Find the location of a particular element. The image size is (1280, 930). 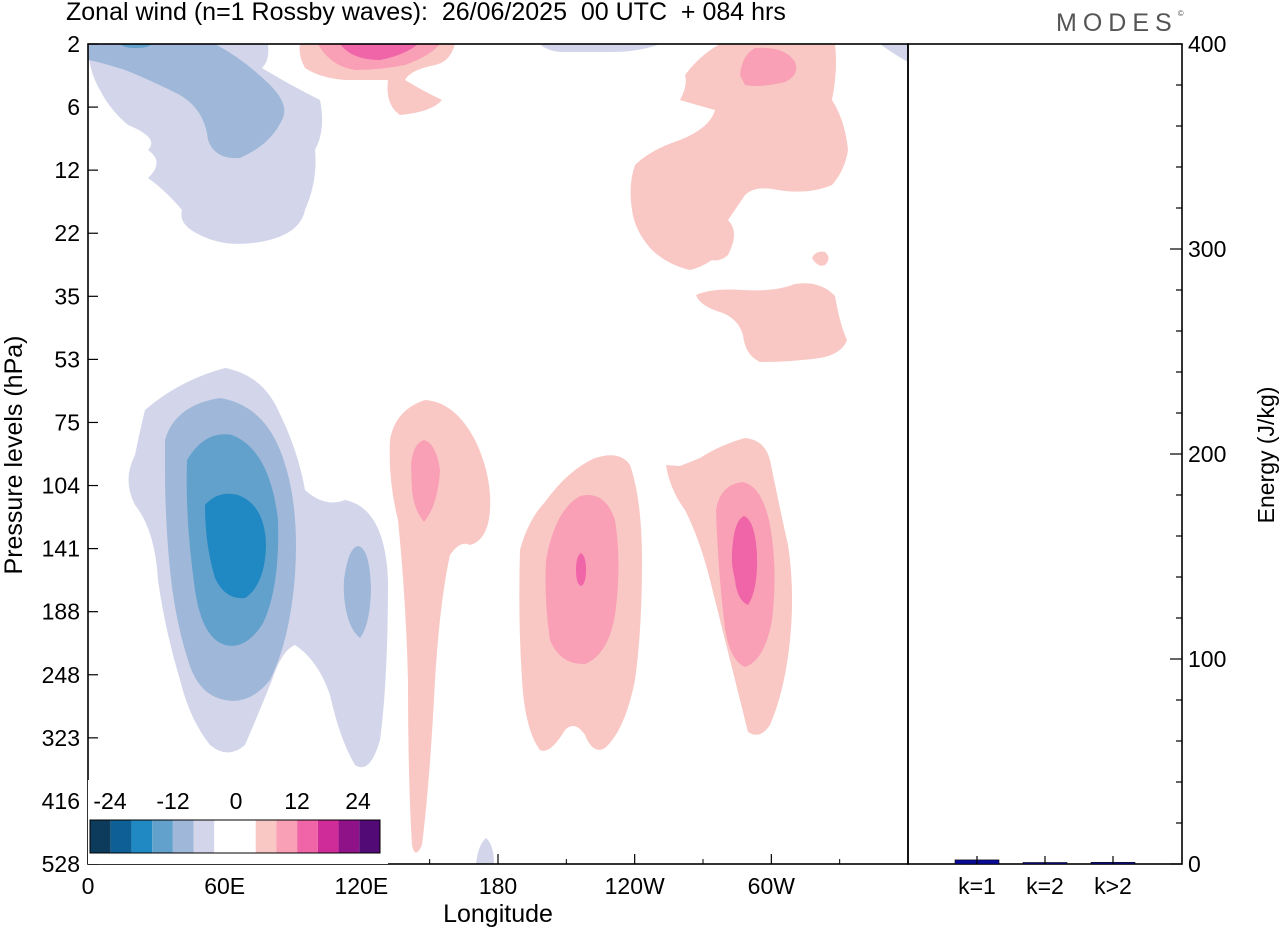

contour-neg-ne-corner is located at coordinates (894, 53).